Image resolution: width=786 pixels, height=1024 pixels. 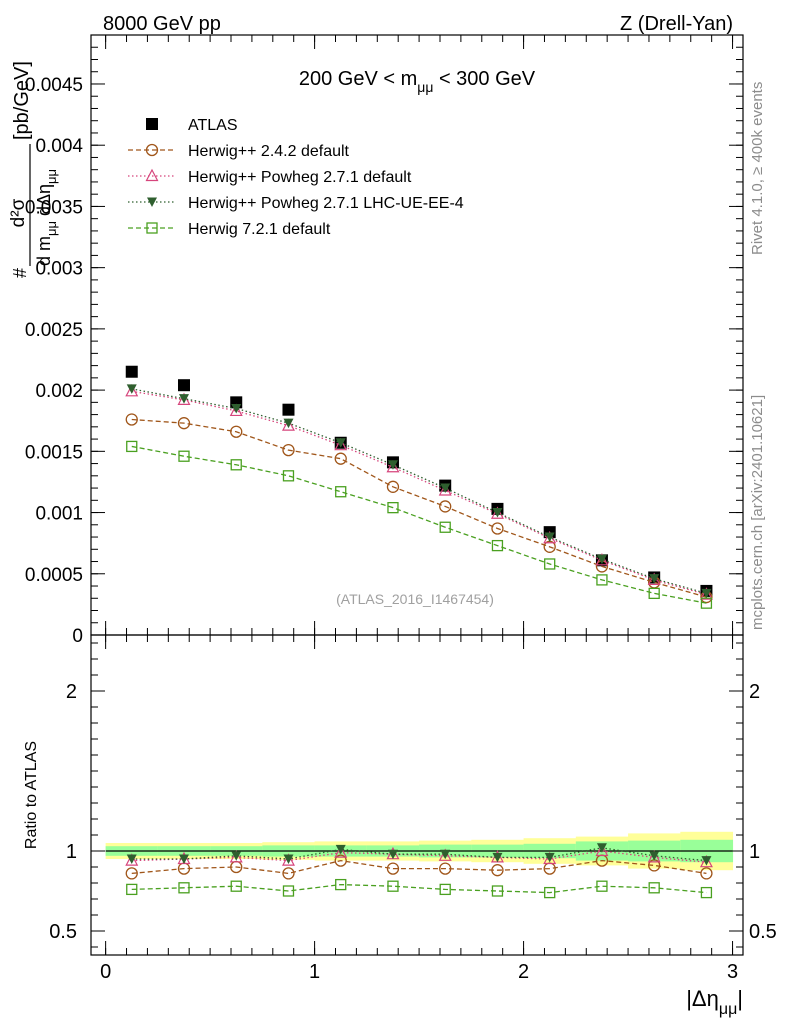 I want to click on legend-label: Herwig++ Powheg 2.7.1 LHC-UE-EE-4, so click(x=326, y=203).